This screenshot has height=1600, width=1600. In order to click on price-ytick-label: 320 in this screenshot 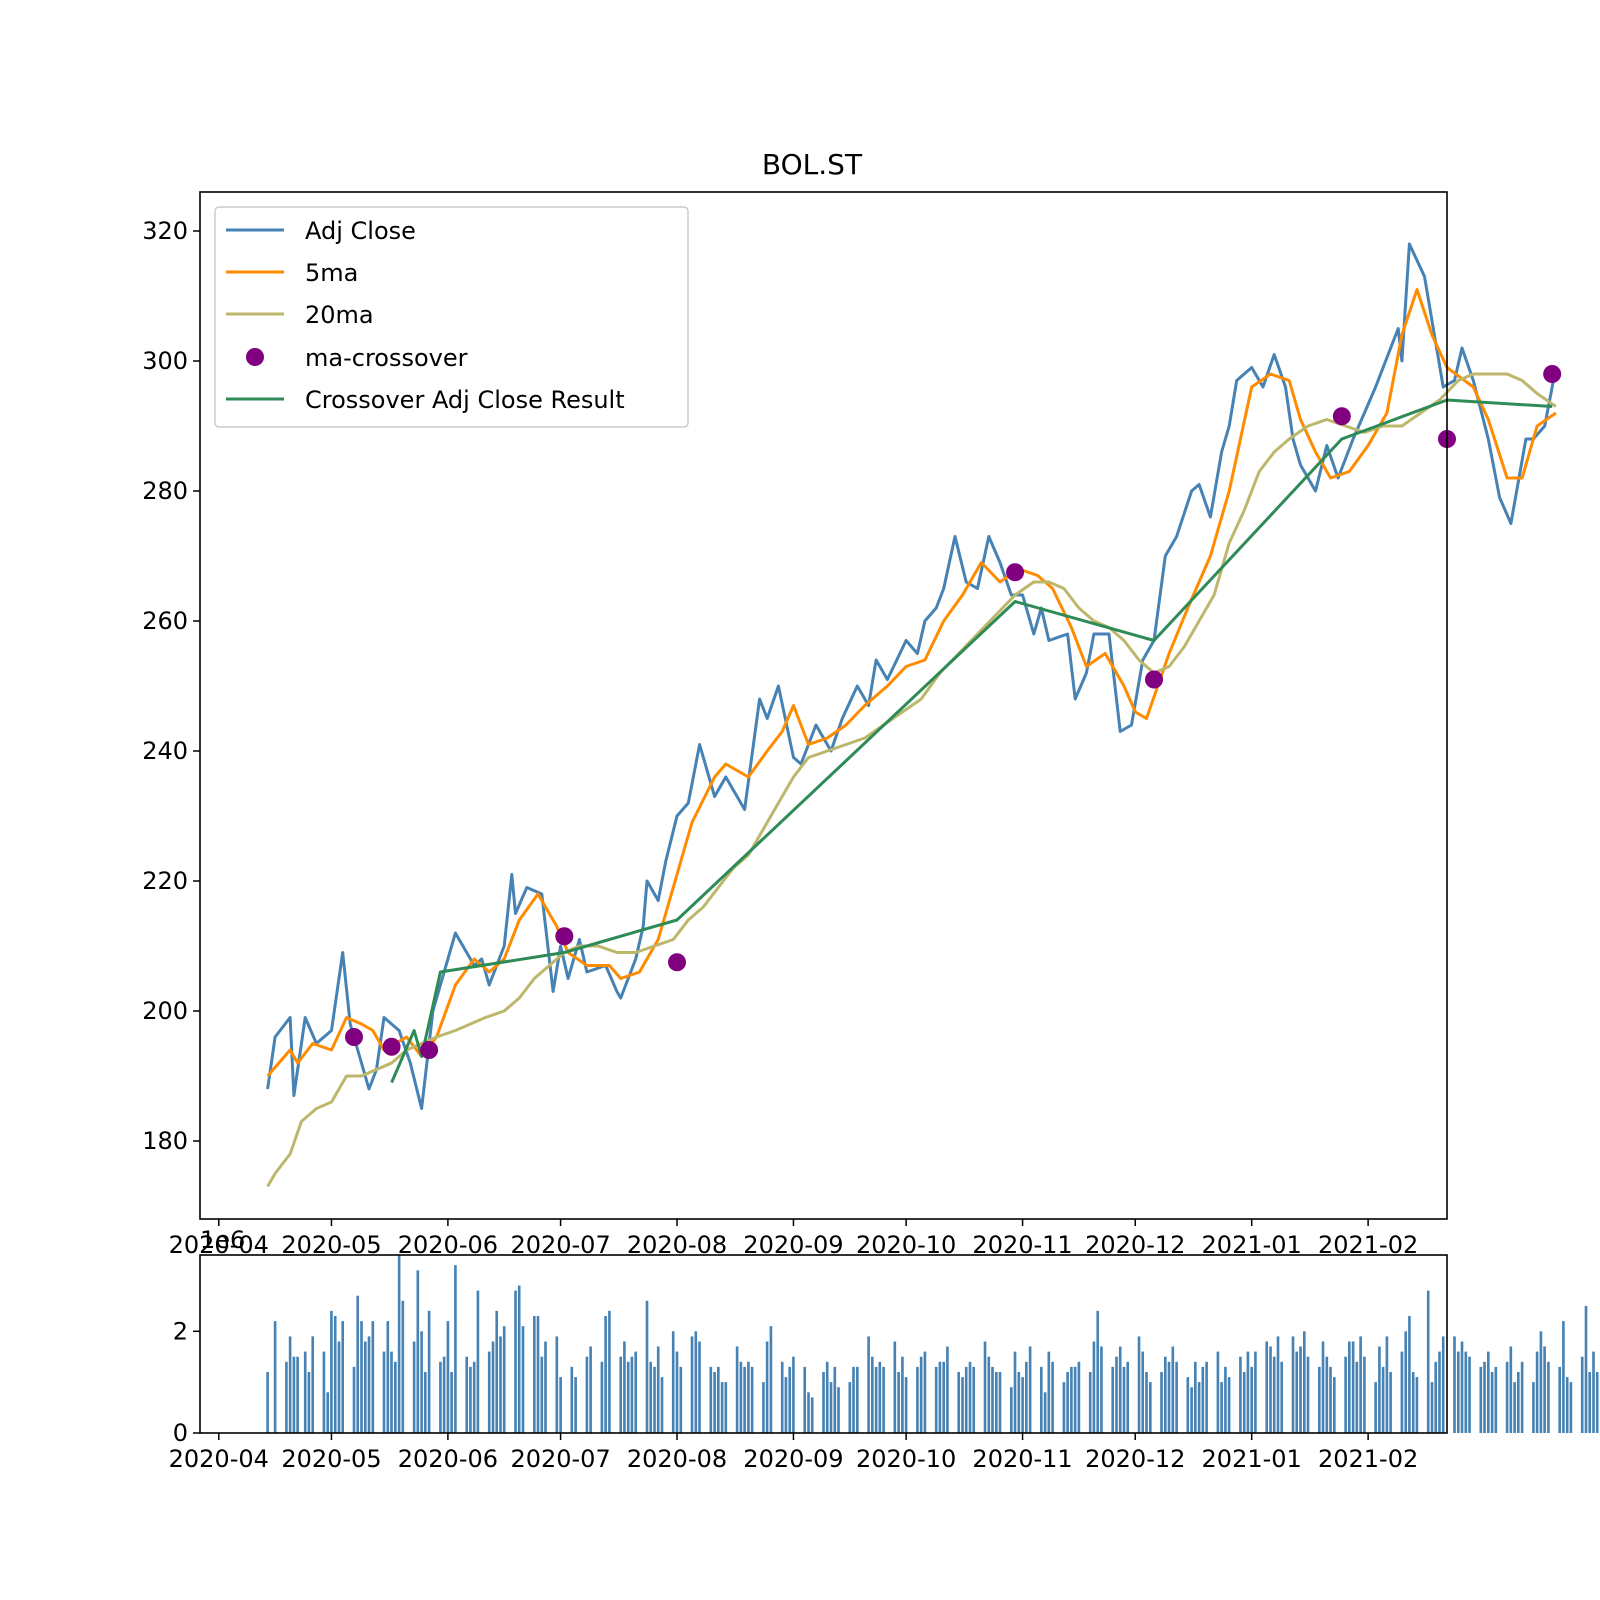, I will do `click(165, 231)`.